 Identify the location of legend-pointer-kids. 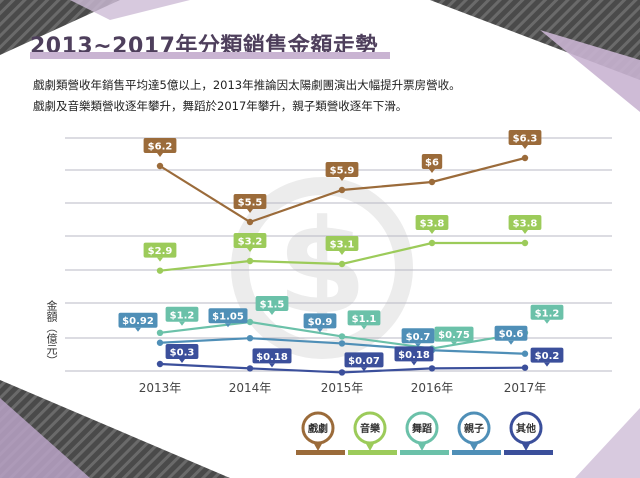
(474, 446).